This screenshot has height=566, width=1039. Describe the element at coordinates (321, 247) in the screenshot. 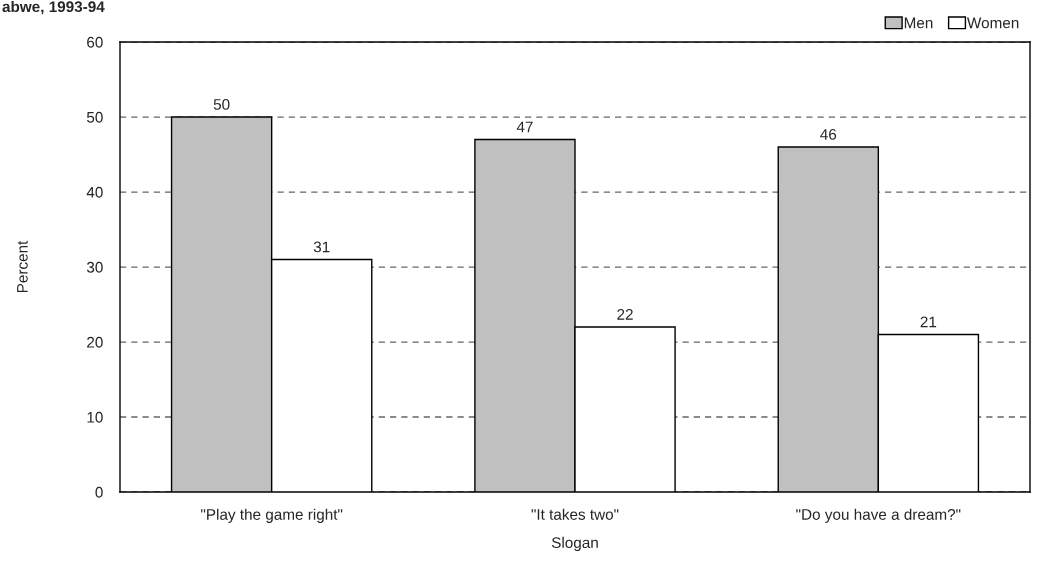

I see `data-label: 31` at that location.